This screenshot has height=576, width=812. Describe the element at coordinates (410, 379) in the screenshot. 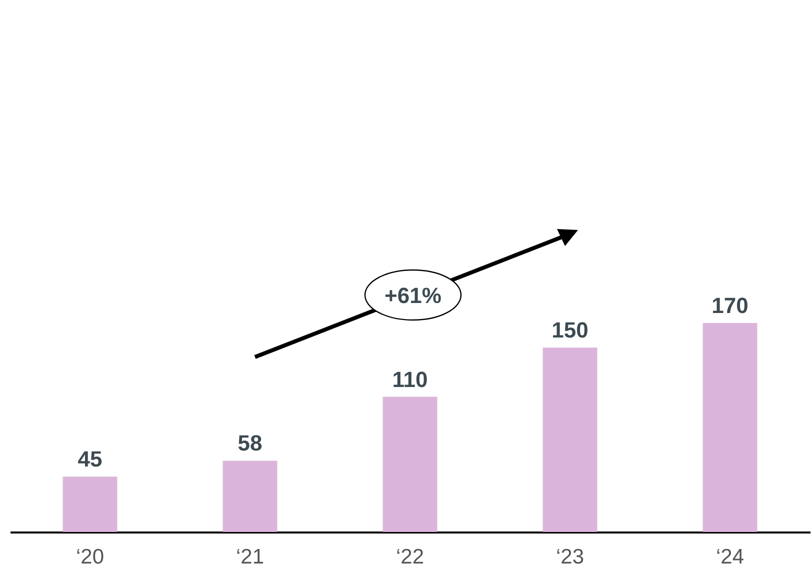

I see `data-label: 110` at that location.